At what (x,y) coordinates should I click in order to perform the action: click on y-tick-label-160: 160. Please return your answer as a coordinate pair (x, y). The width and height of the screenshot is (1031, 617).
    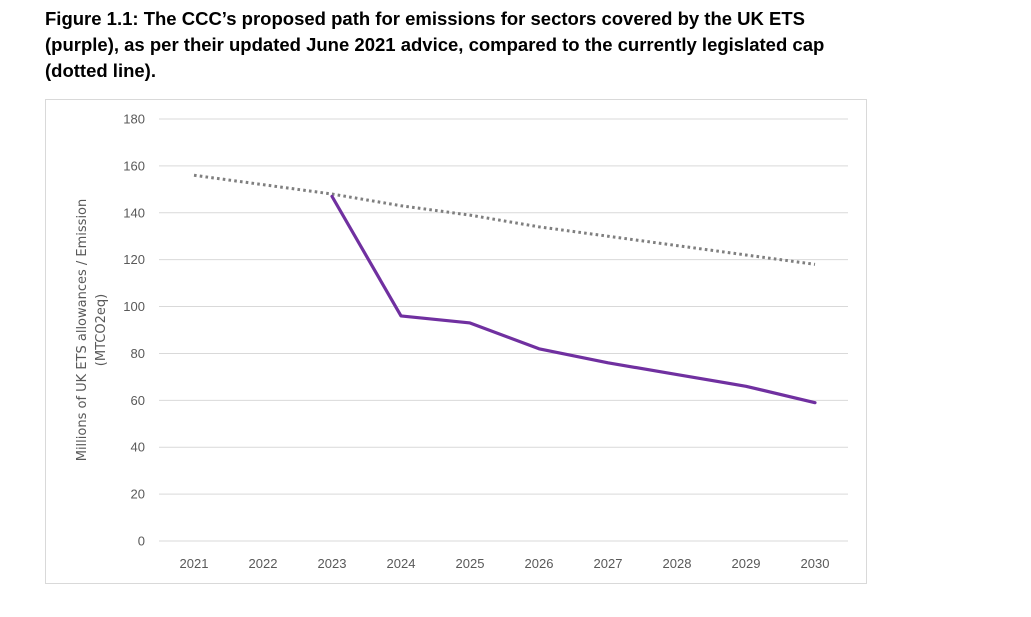
    Looking at the image, I should click on (134, 165).